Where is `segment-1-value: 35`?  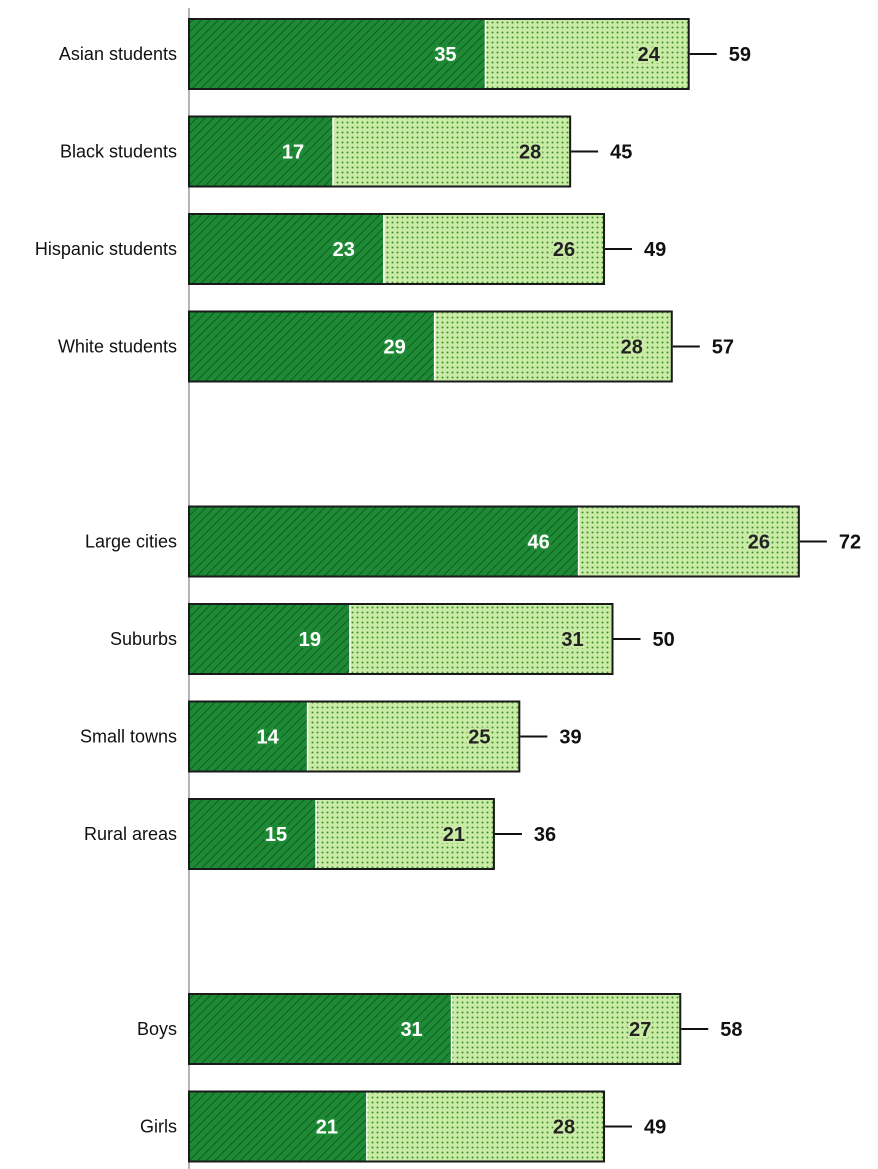 segment-1-value: 35 is located at coordinates (445, 55).